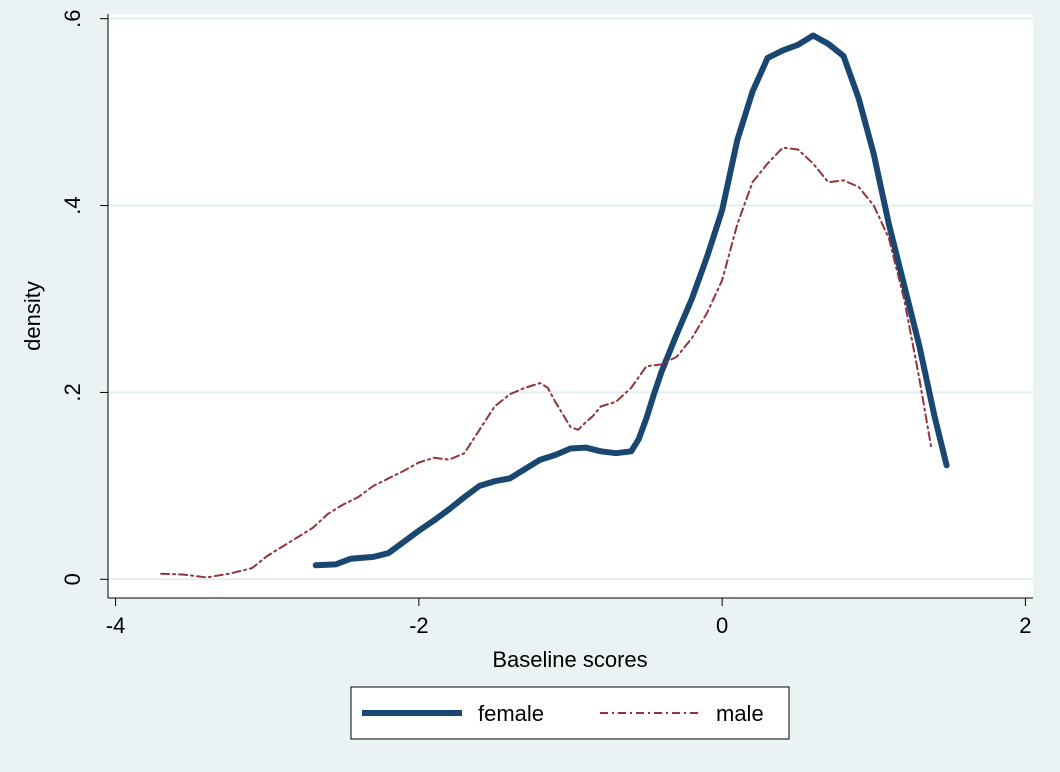 Image resolution: width=1060 pixels, height=772 pixels. Describe the element at coordinates (419, 625) in the screenshot. I see `x-tick-label: -2` at that location.